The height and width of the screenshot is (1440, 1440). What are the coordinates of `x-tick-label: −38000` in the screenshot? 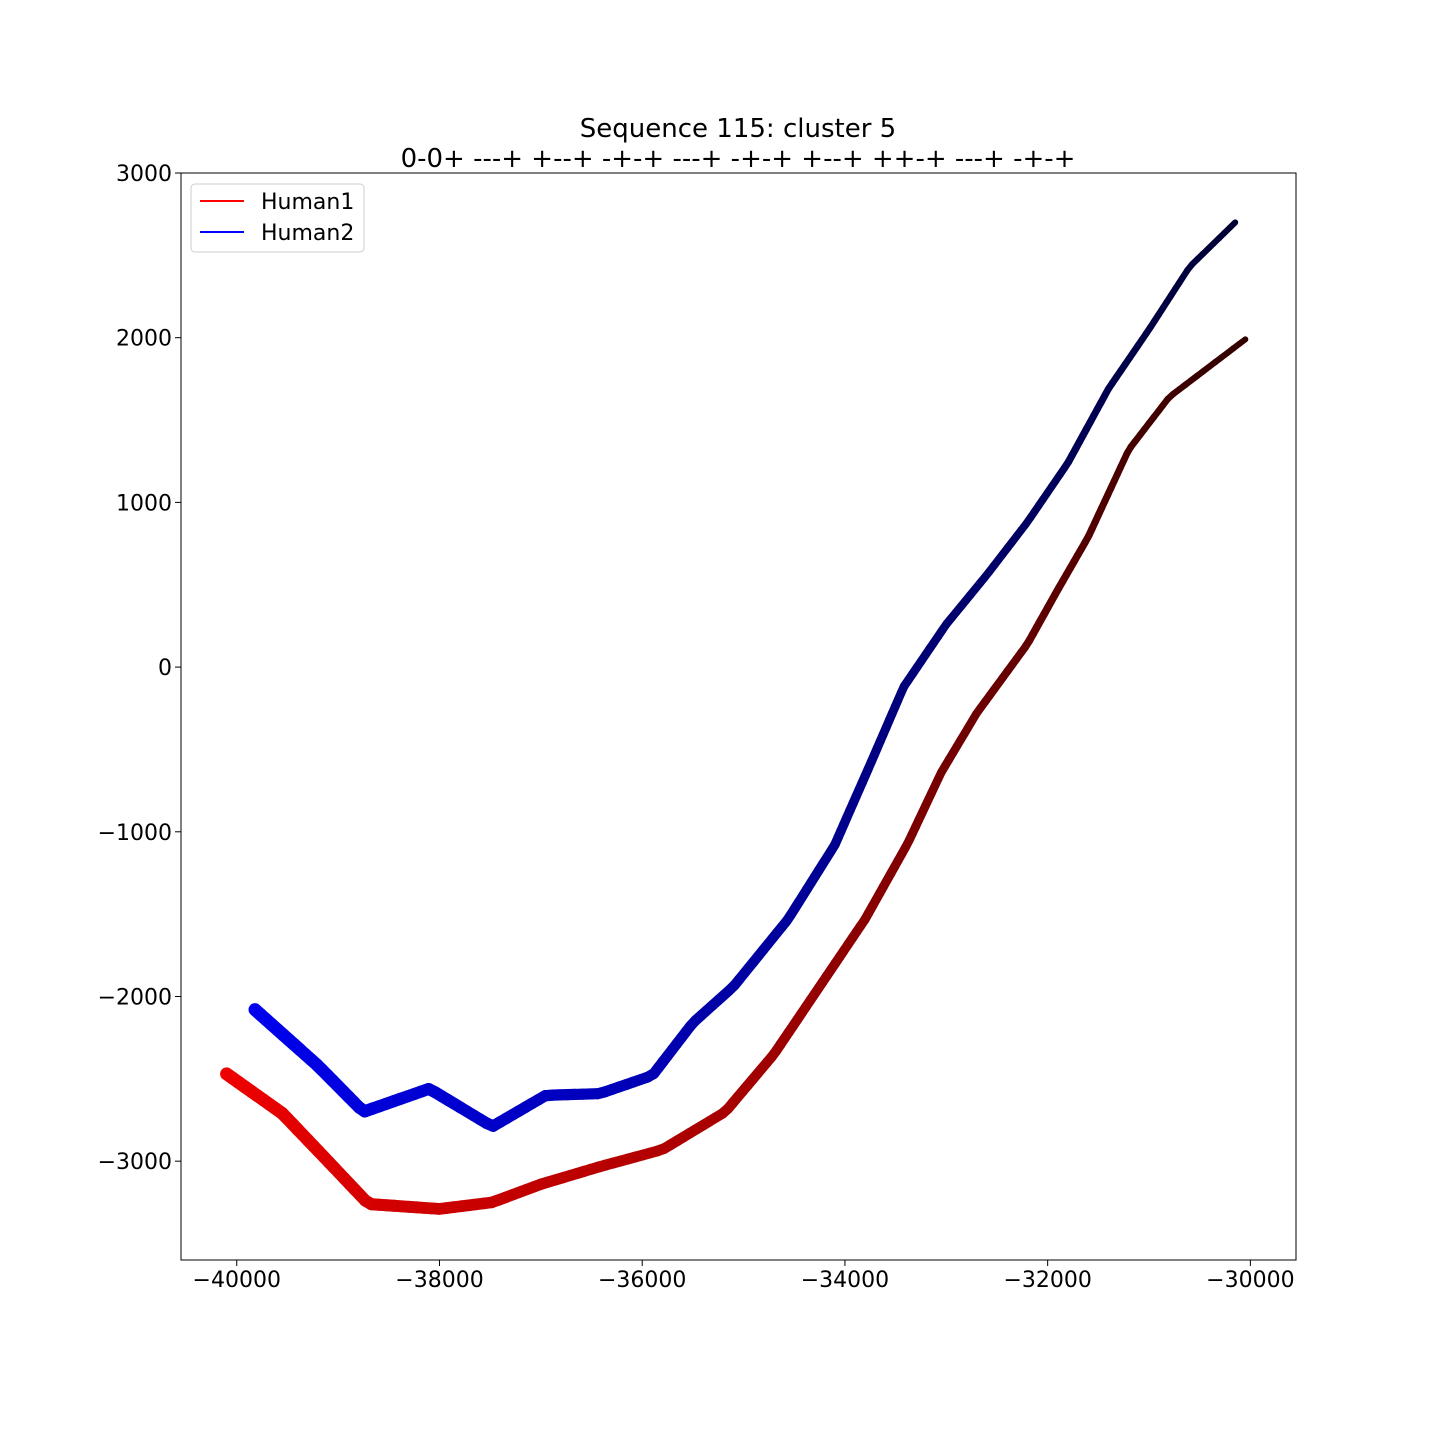 It's located at (439, 1280).